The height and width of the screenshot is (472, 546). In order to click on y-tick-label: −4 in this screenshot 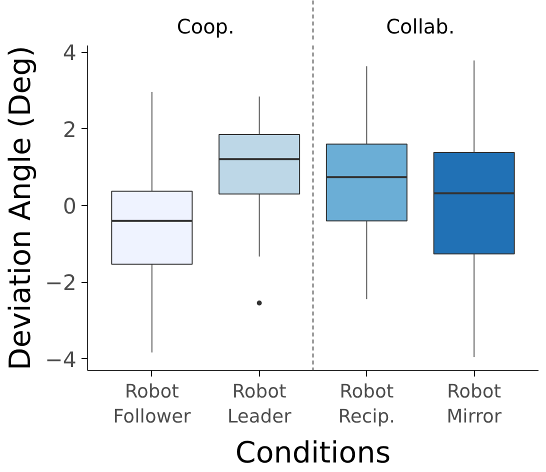, I will do `click(61, 360)`.